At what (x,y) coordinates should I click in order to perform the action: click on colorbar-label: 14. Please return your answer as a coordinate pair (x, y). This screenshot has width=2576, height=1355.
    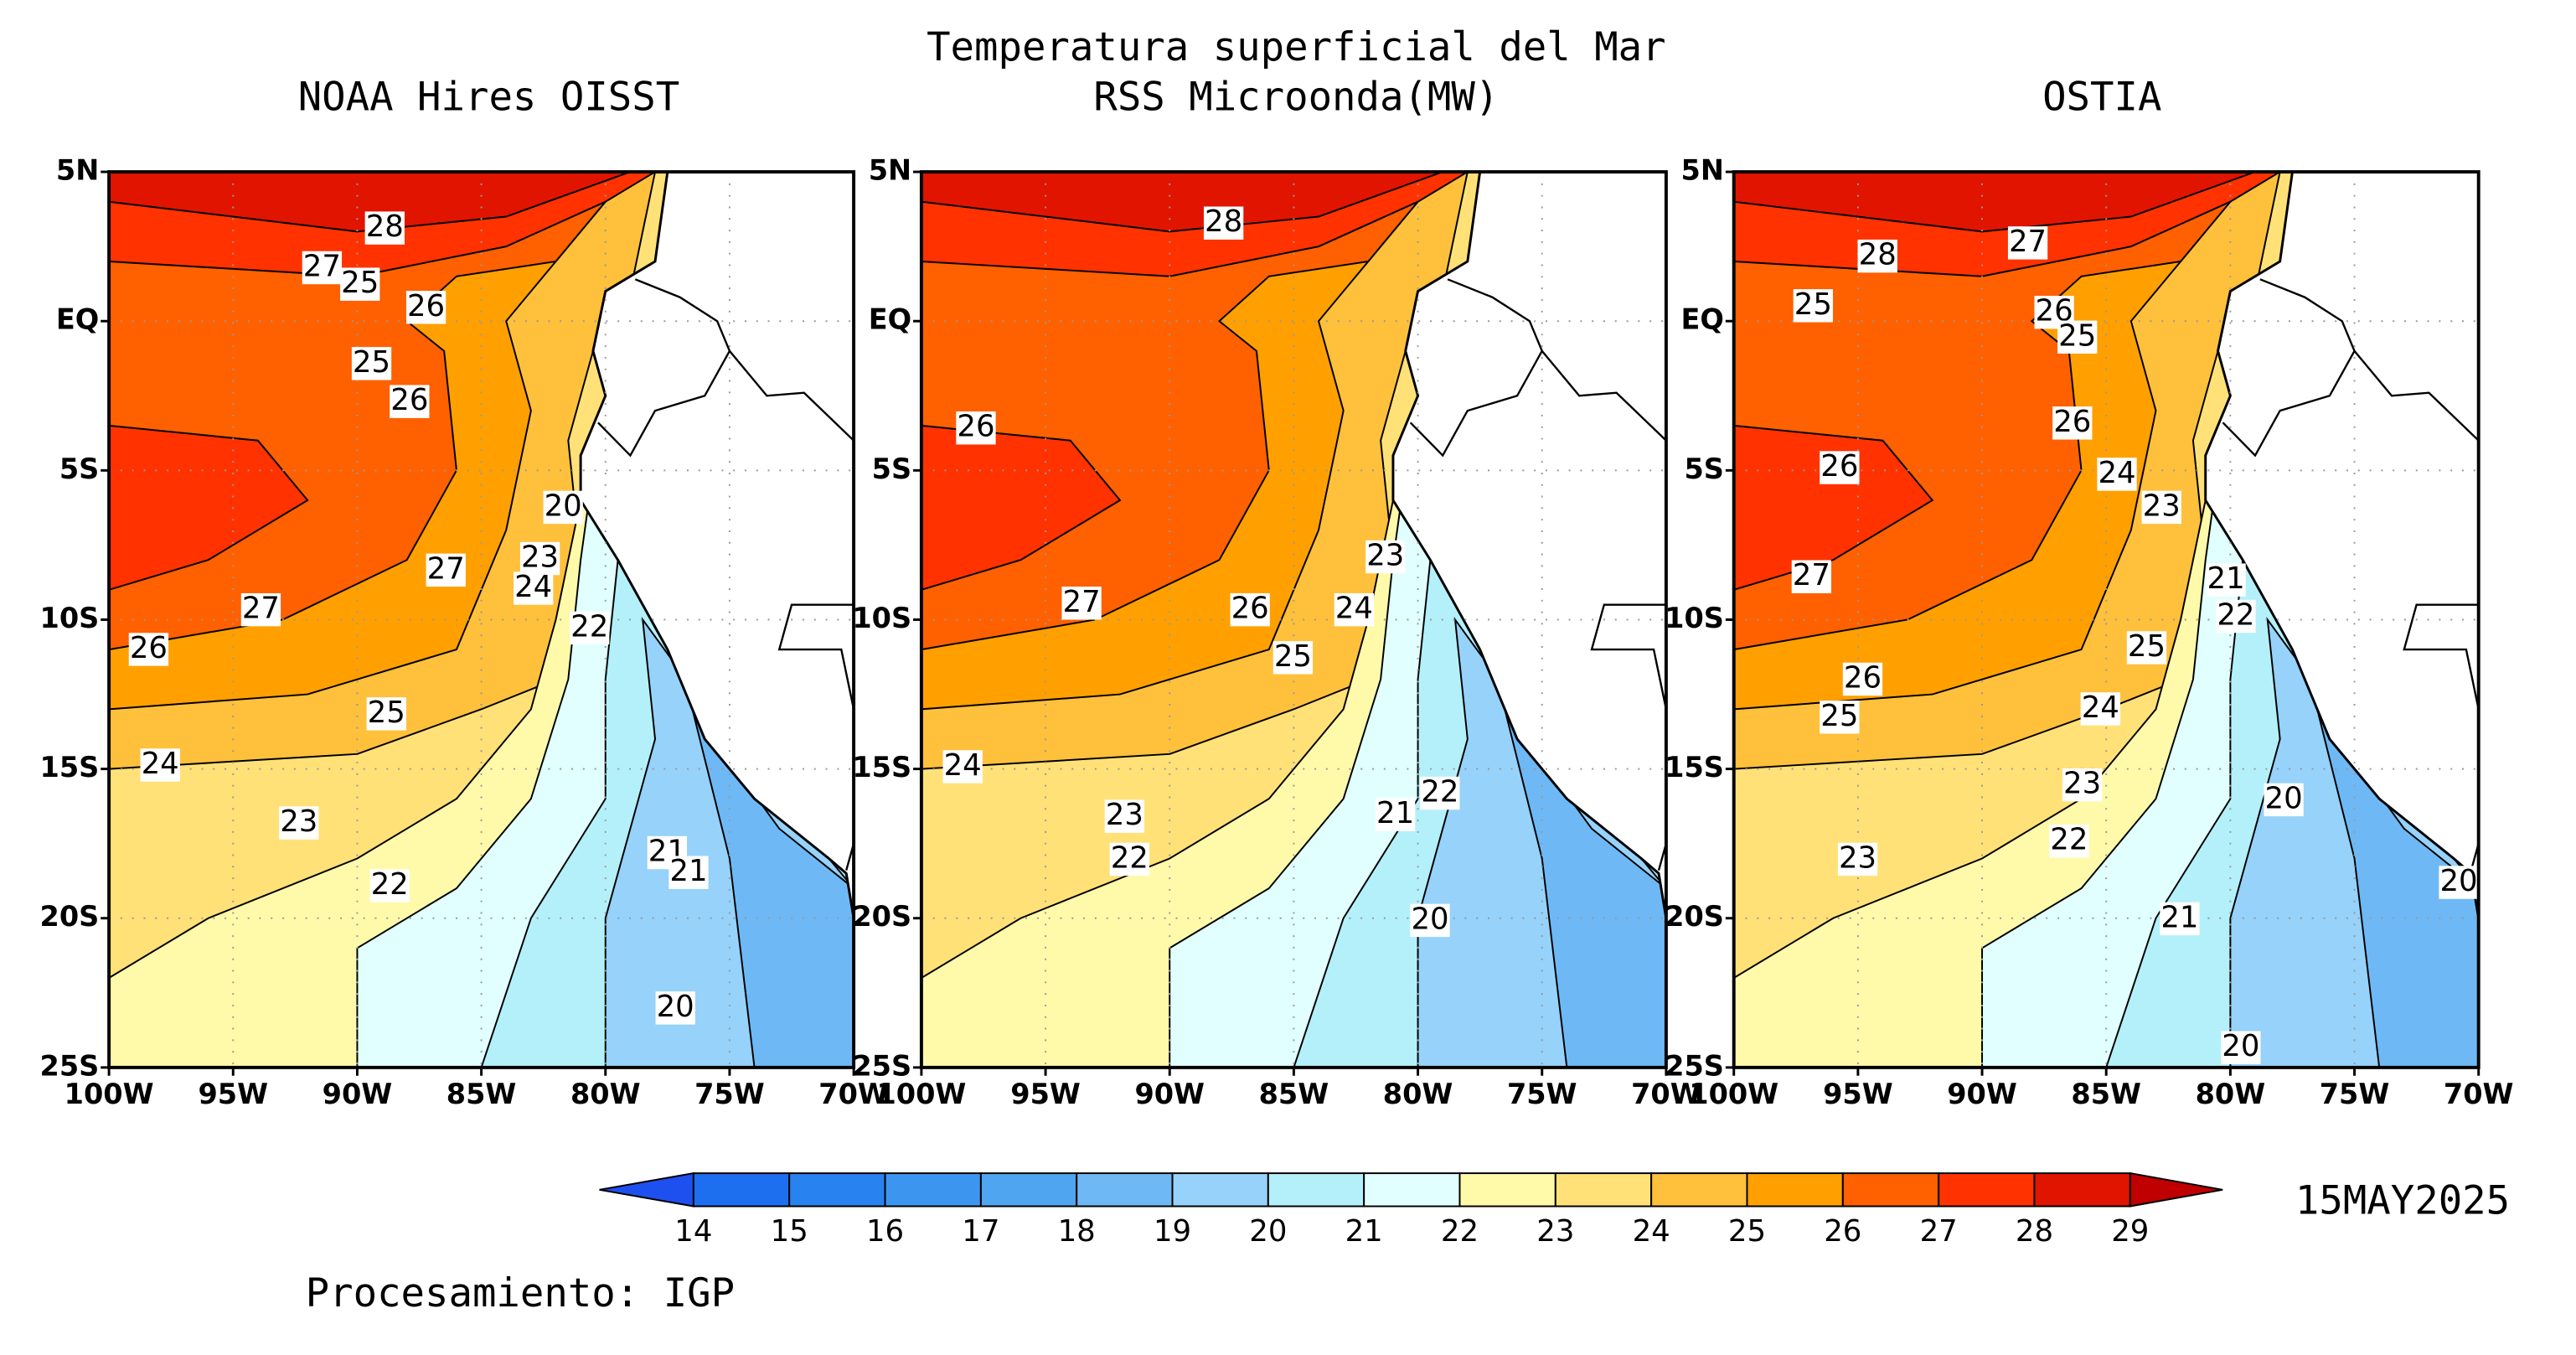
    Looking at the image, I should click on (693, 1231).